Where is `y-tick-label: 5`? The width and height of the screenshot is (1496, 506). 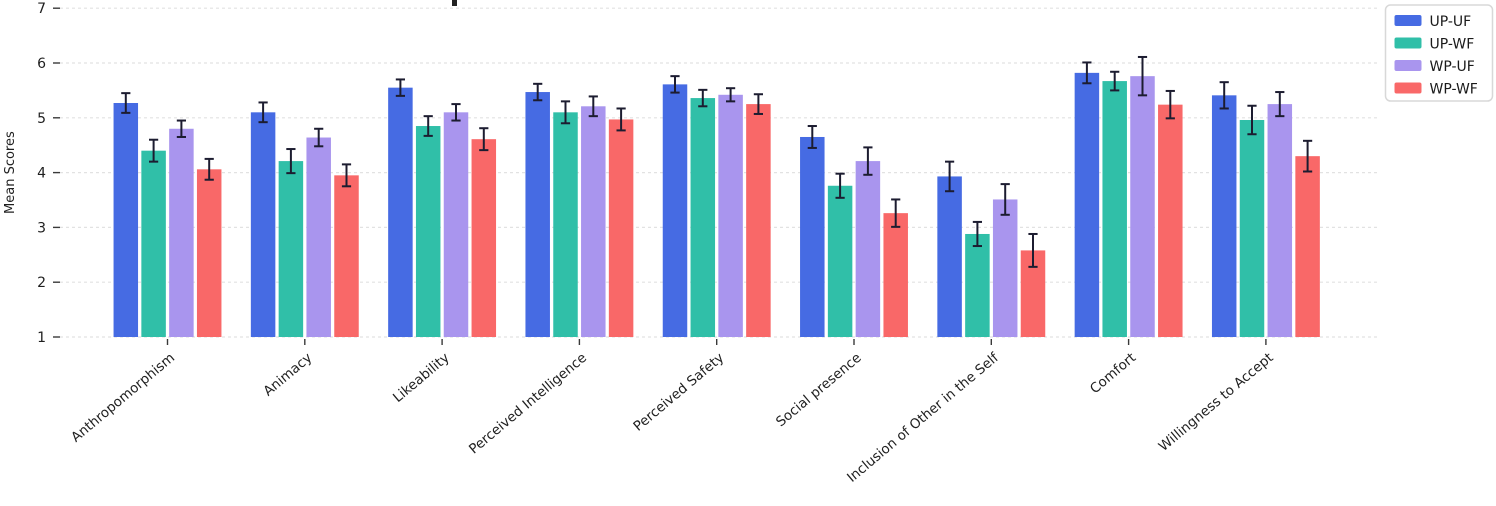 y-tick-label: 5 is located at coordinates (41, 119).